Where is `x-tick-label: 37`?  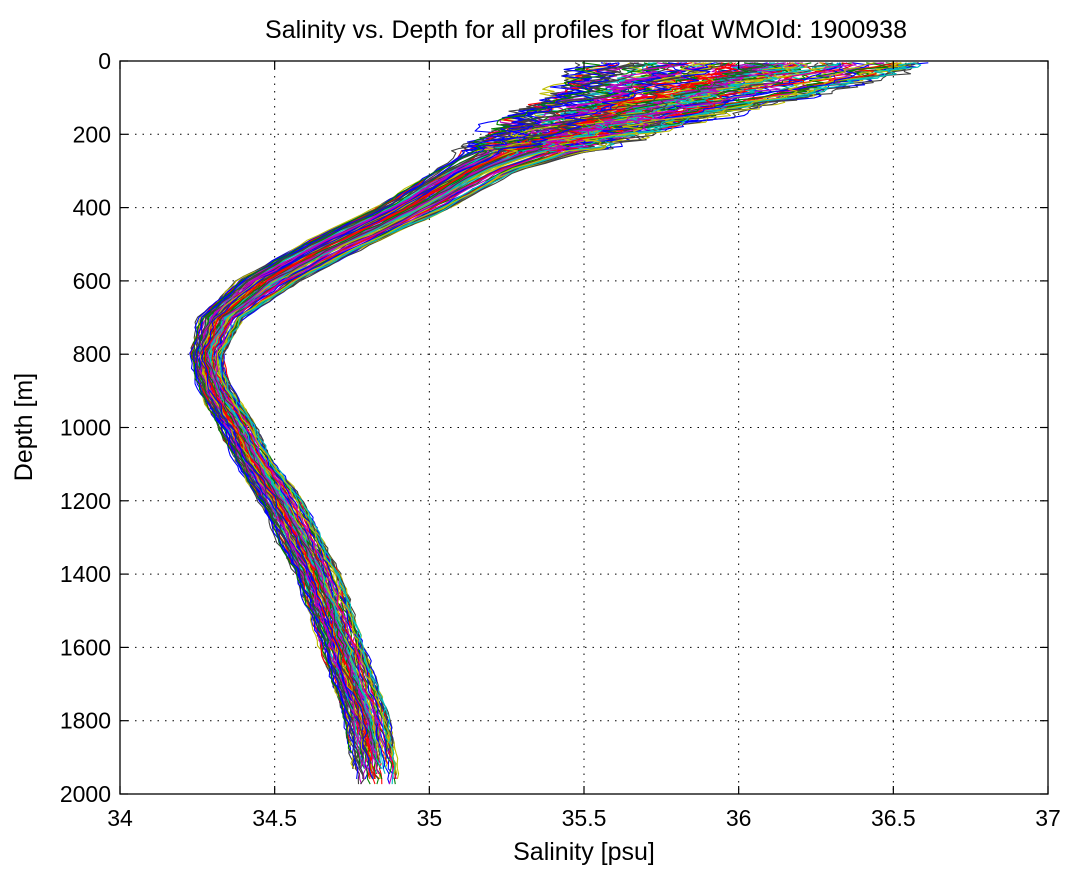
x-tick-label: 37 is located at coordinates (1048, 818).